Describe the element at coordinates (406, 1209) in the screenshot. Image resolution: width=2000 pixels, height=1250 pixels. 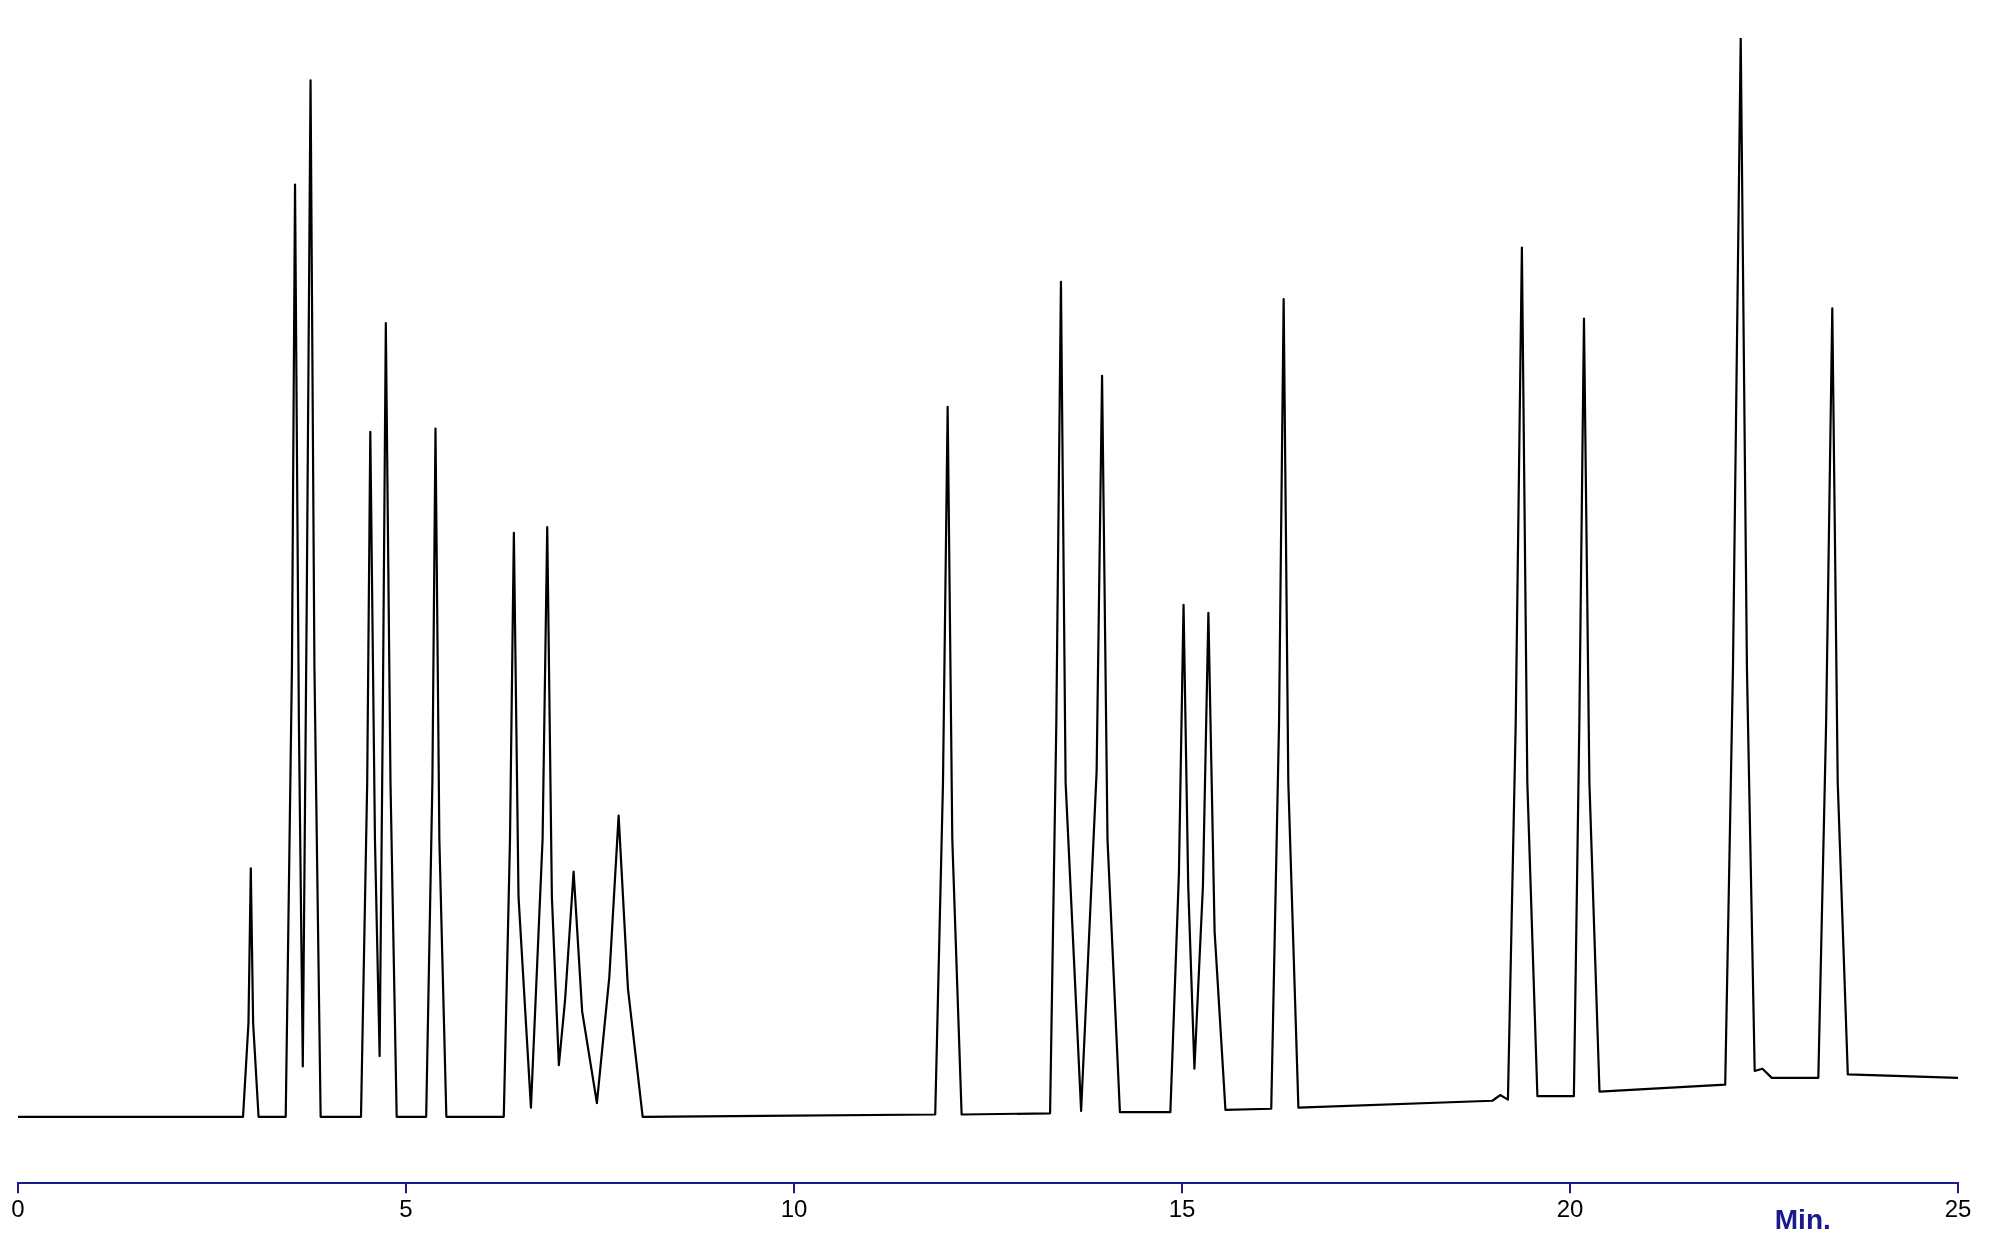
I see `x-tick-label: 5` at that location.